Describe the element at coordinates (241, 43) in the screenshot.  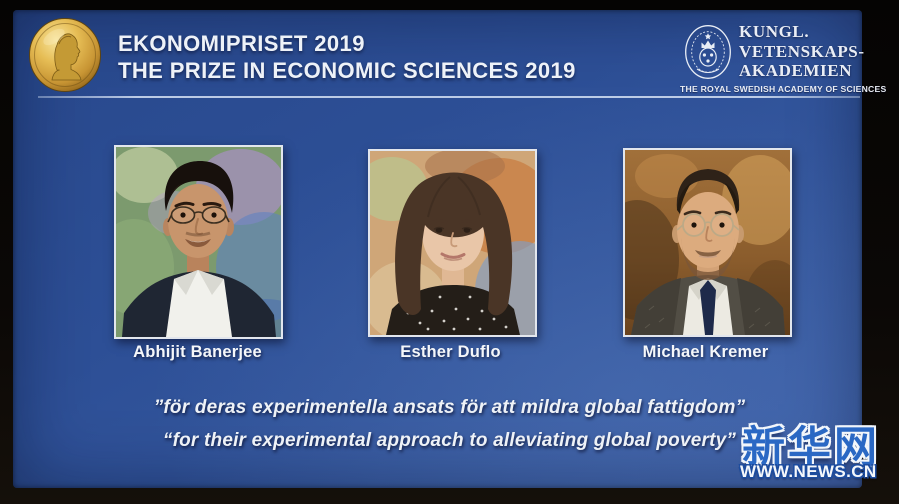
I see `title-swedish: EKONOMIPRISET 2019` at that location.